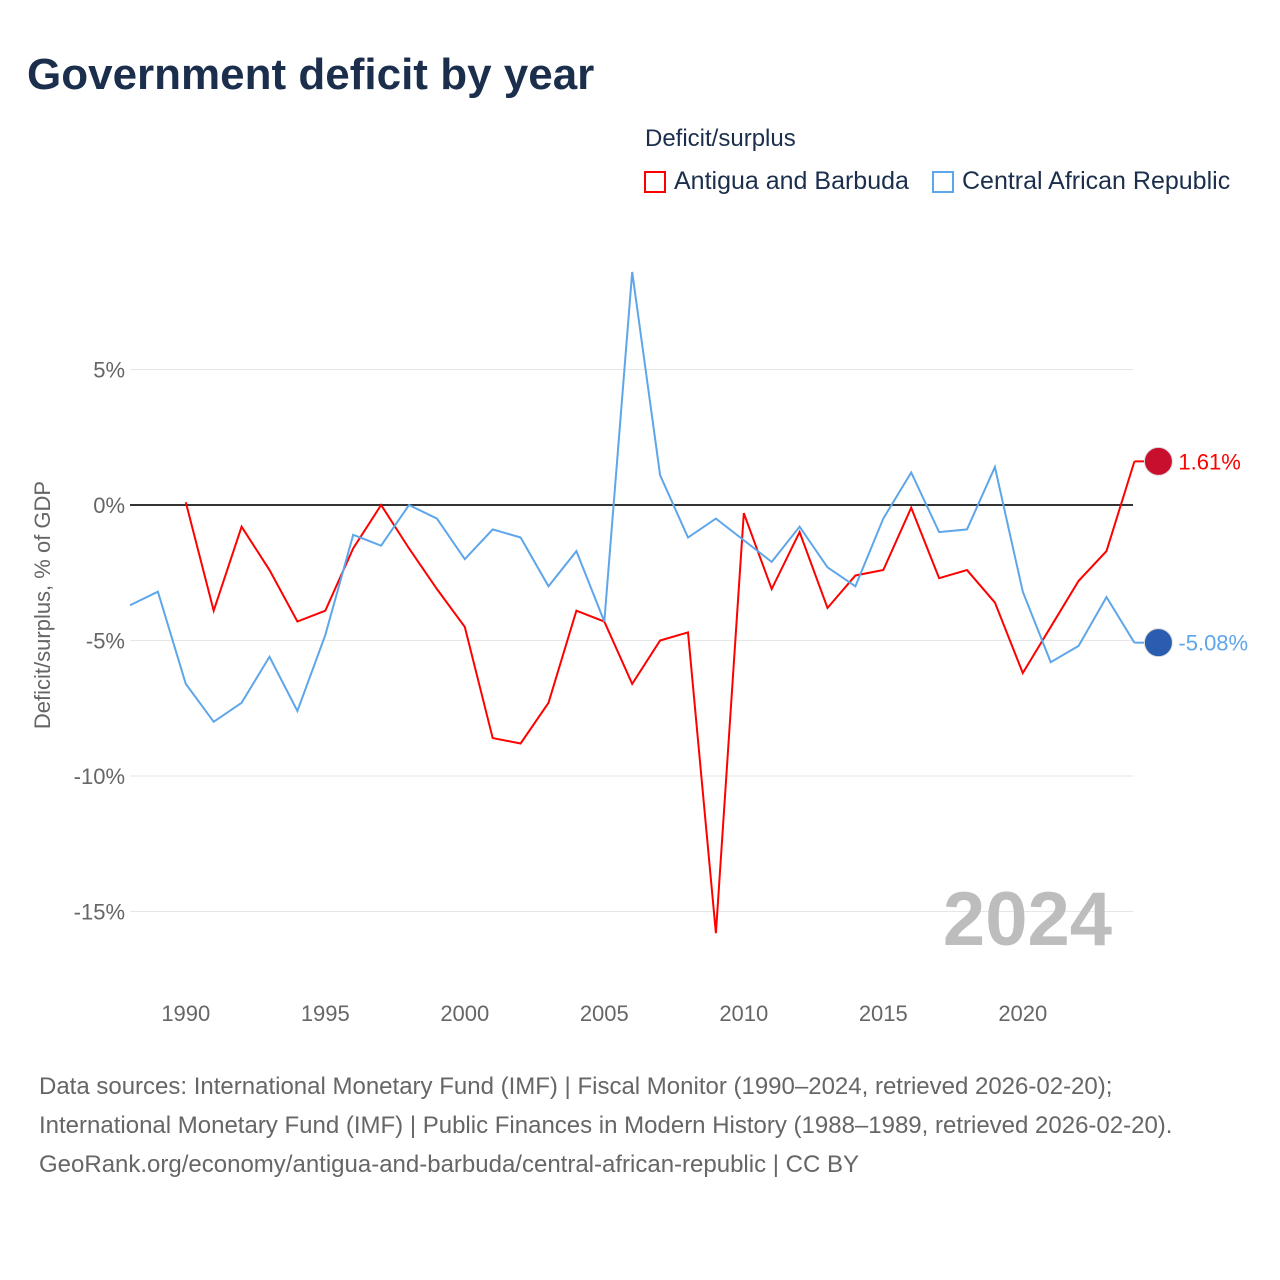  I want to click on y-tick-label: -10%, so click(99, 776).